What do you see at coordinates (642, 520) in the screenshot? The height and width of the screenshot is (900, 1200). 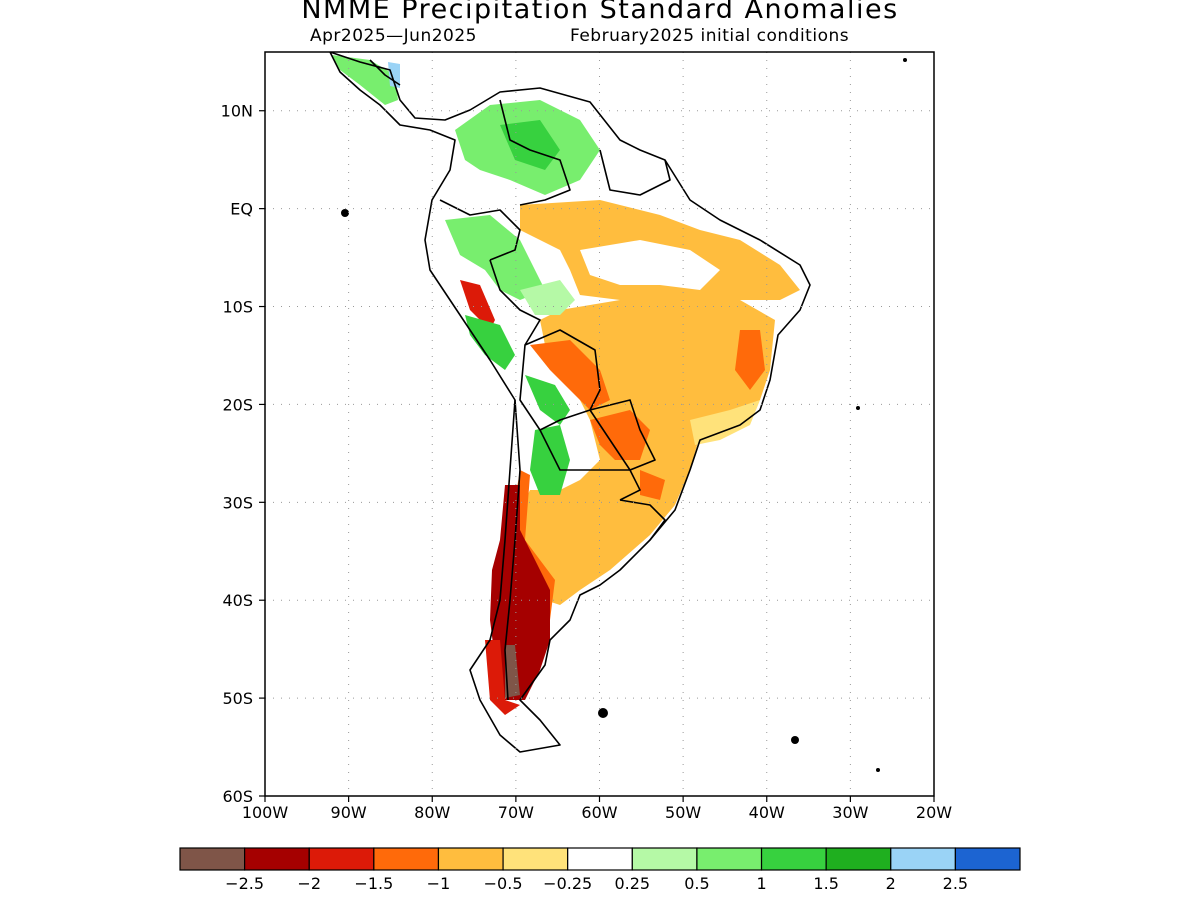 I see `border-brazil-uruguay` at bounding box center [642, 520].